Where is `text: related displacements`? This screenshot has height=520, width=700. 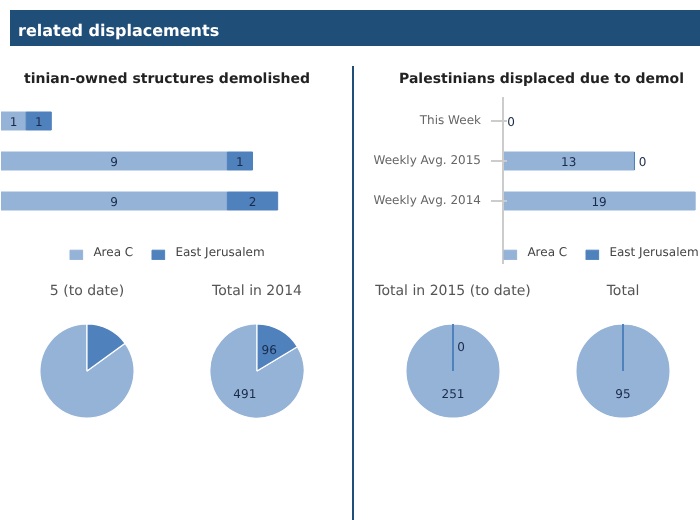
text: related displacements is located at coordinates (119, 31).